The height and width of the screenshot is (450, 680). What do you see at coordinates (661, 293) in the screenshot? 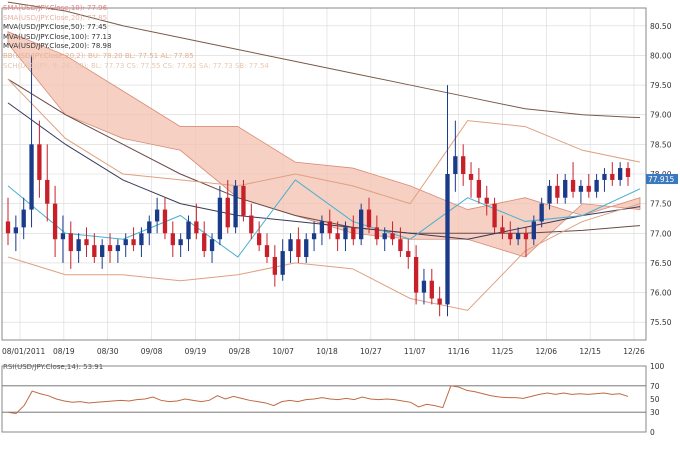
I see `y-tick-label: 76.00` at bounding box center [661, 293].